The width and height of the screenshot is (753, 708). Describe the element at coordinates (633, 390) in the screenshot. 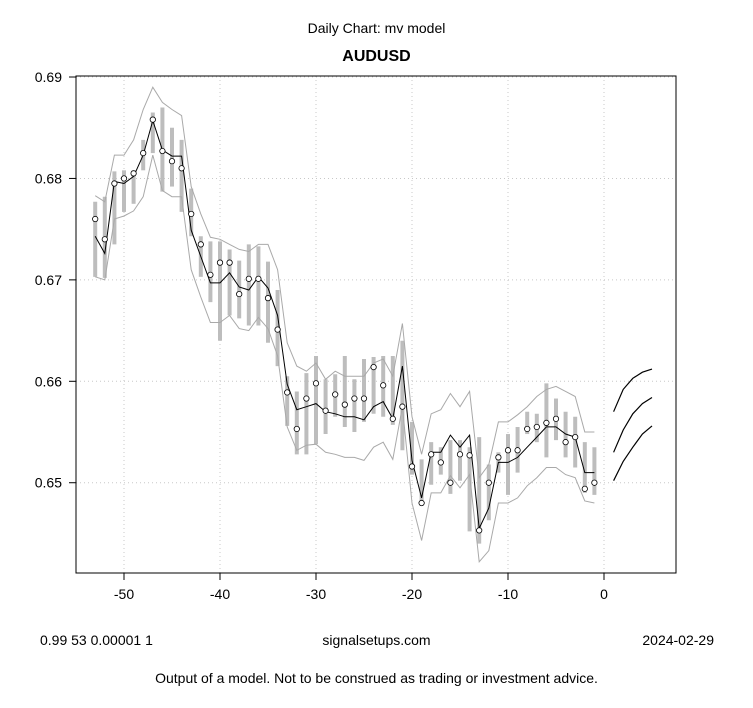

I see `forecast-upper-line` at that location.